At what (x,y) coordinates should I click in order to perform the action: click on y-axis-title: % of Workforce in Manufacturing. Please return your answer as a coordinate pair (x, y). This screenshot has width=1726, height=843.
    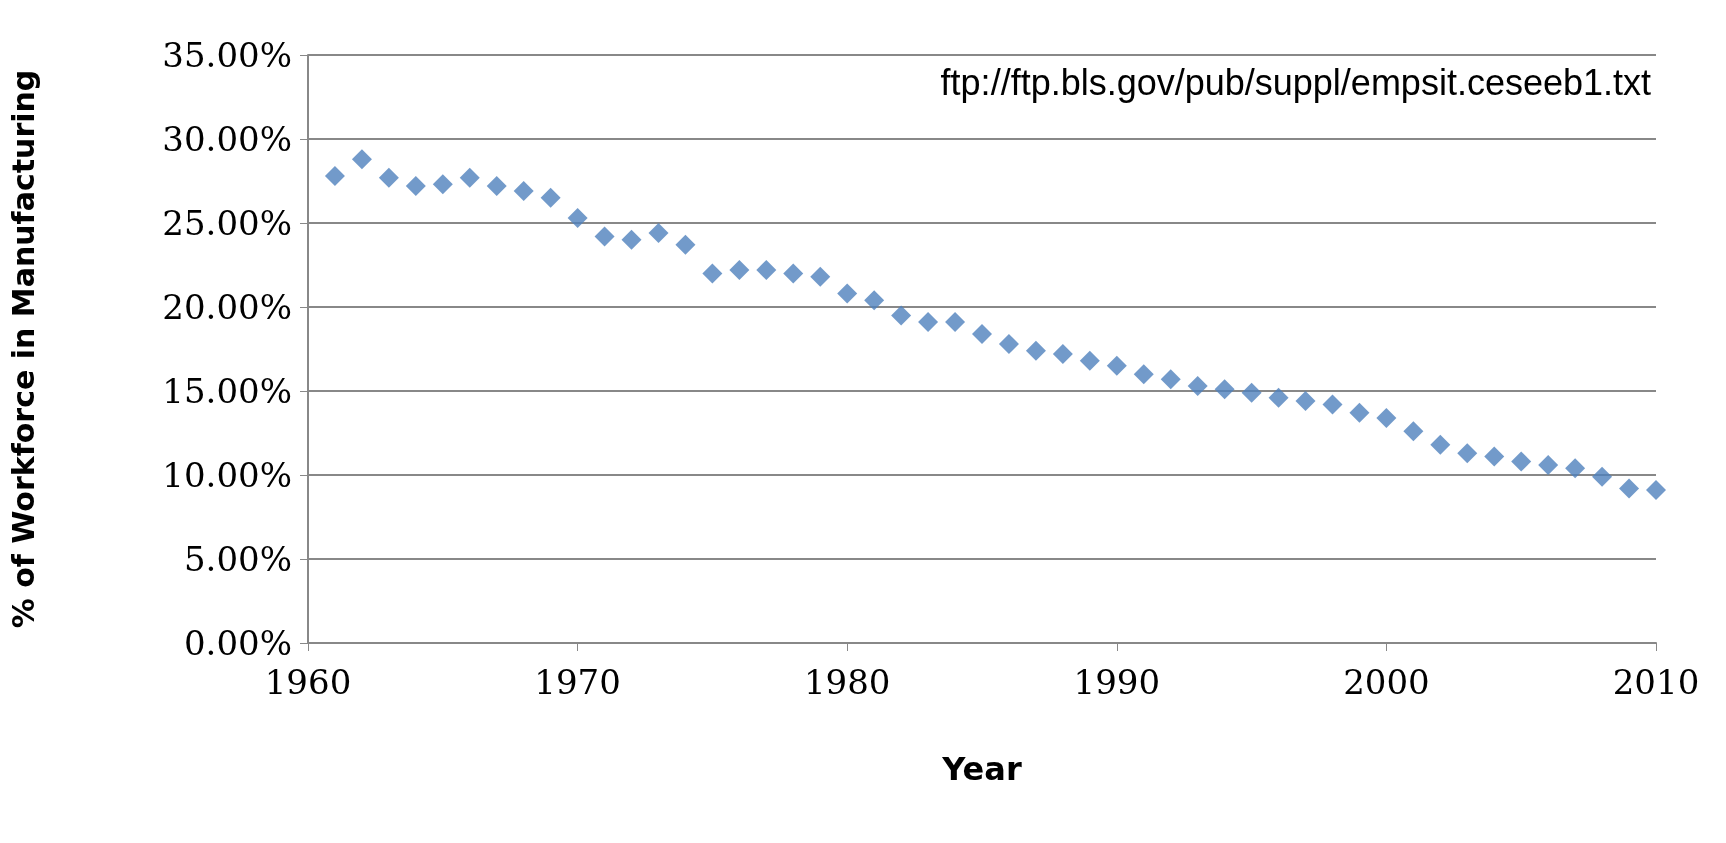
    Looking at the image, I should click on (23, 349).